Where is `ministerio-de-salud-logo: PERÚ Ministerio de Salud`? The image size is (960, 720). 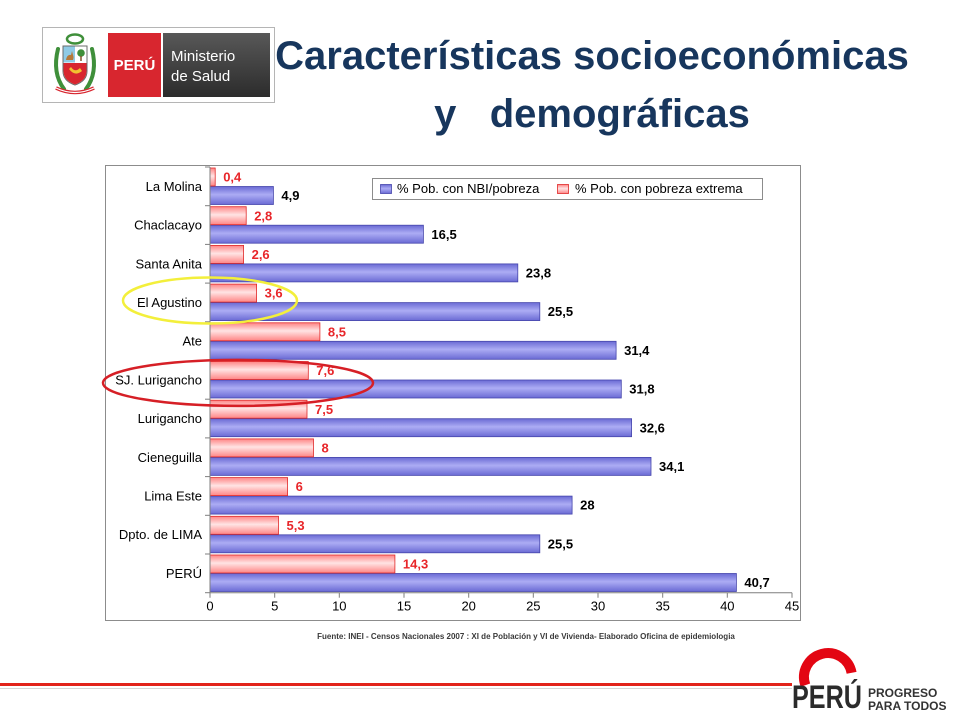 ministerio-de-salud-logo: PERÚ Ministerio de Salud is located at coordinates (158, 65).